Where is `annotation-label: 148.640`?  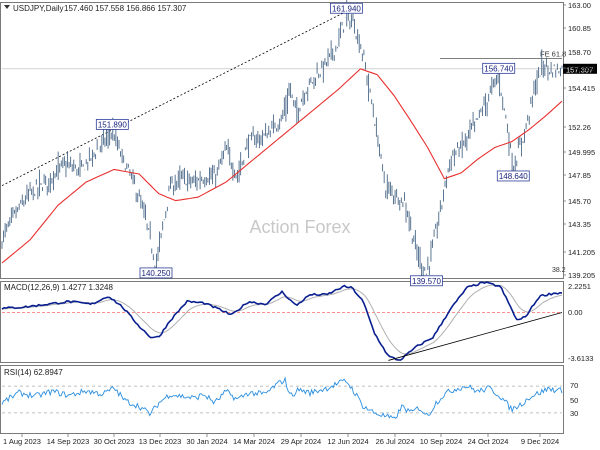
annotation-label: 148.640 is located at coordinates (513, 176).